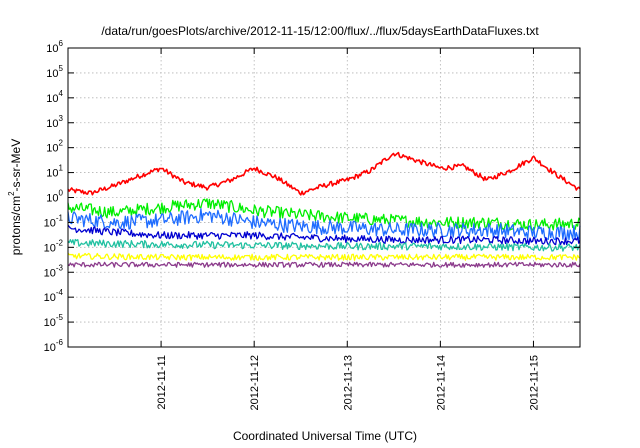 The image size is (640, 448). What do you see at coordinates (54, 197) in the screenshot?
I see `y-tick-label: 10⁰` at bounding box center [54, 197].